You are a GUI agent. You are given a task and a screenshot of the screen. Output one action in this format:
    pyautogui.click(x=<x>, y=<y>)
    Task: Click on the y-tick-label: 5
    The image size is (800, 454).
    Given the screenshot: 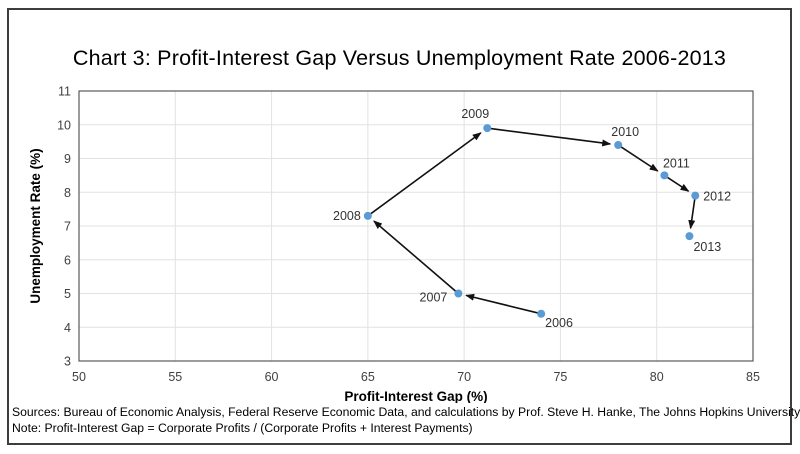 What is the action you would take?
    pyautogui.click(x=67, y=294)
    